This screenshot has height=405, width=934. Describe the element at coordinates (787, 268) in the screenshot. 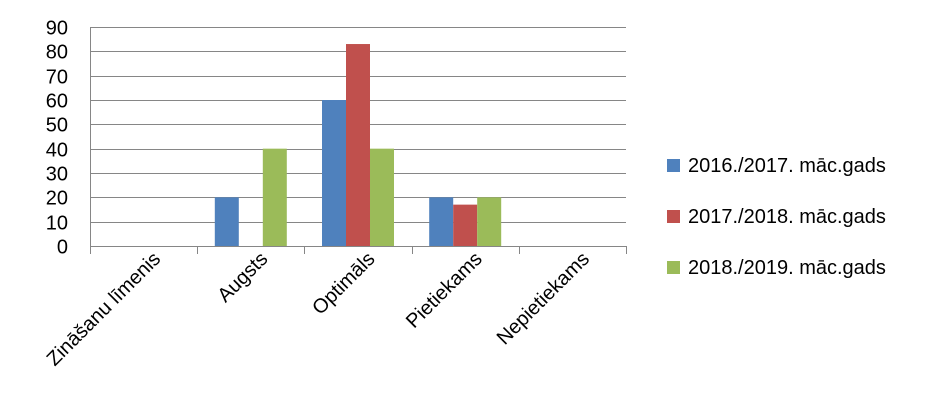

I see `legend-label: 2018./2019. māc.gads` at that location.